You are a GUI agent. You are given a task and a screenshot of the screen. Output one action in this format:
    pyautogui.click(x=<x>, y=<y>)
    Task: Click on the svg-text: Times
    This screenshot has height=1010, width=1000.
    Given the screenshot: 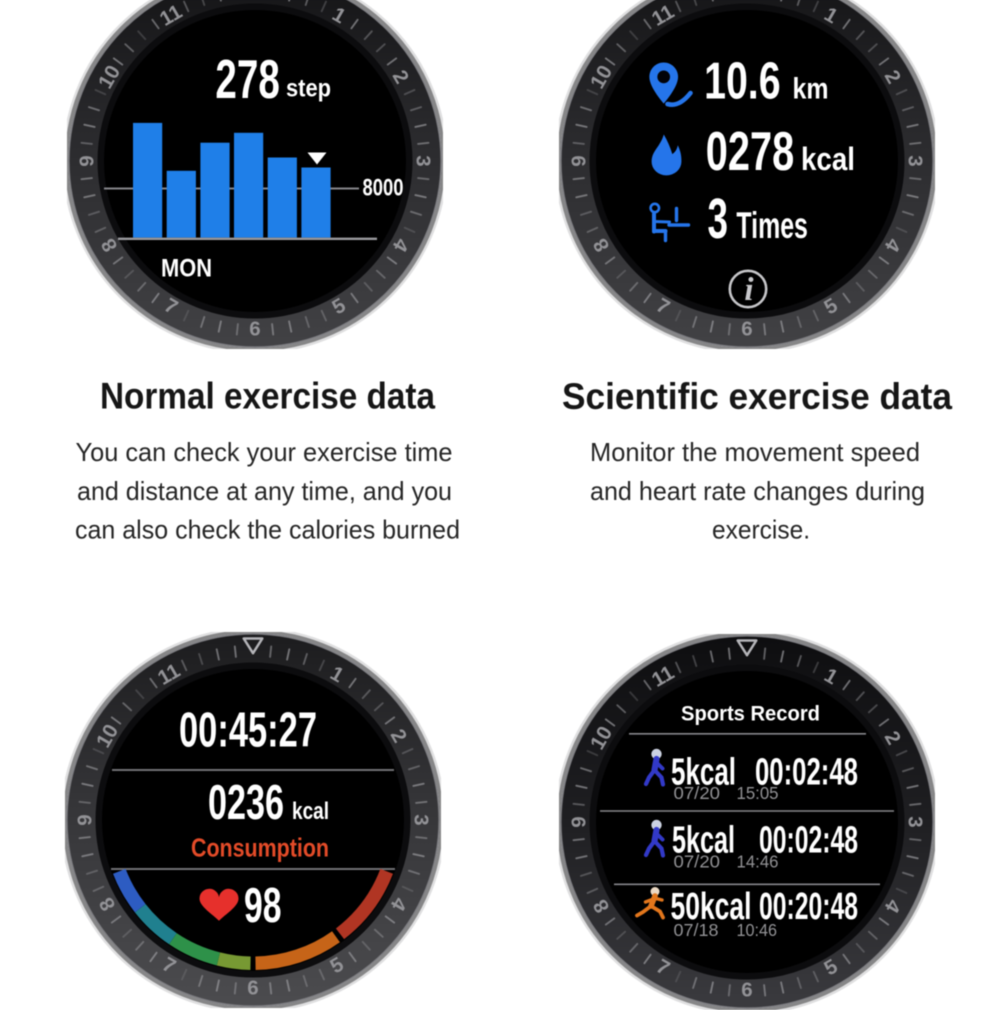 What is the action you would take?
    pyautogui.click(x=772, y=224)
    